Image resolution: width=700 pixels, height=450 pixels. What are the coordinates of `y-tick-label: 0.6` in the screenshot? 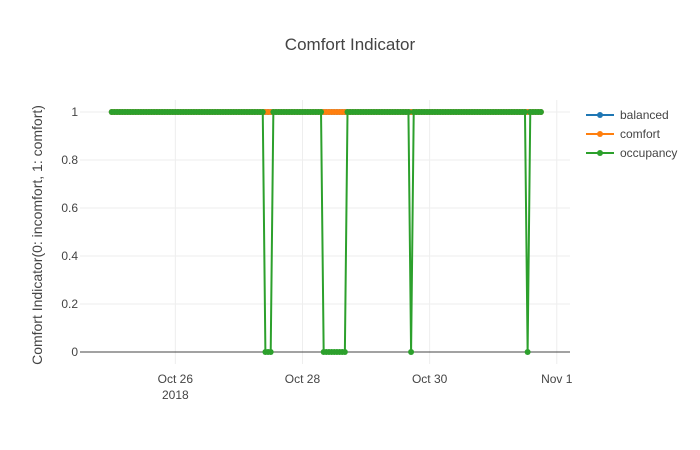 It's located at (69, 208).